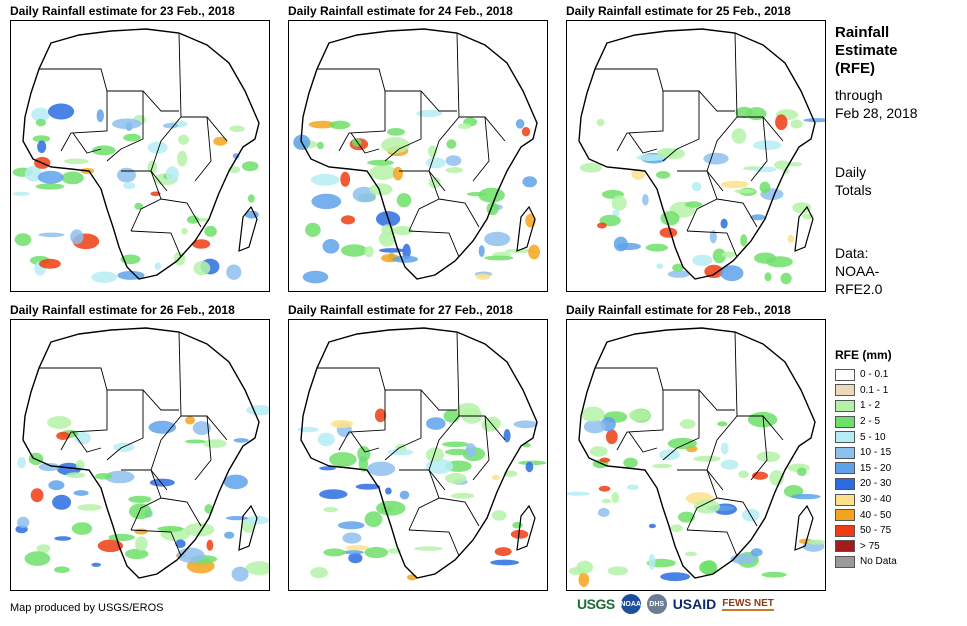  Describe the element at coordinates (845, 561) in the screenshot. I see `legend-swatch` at that location.